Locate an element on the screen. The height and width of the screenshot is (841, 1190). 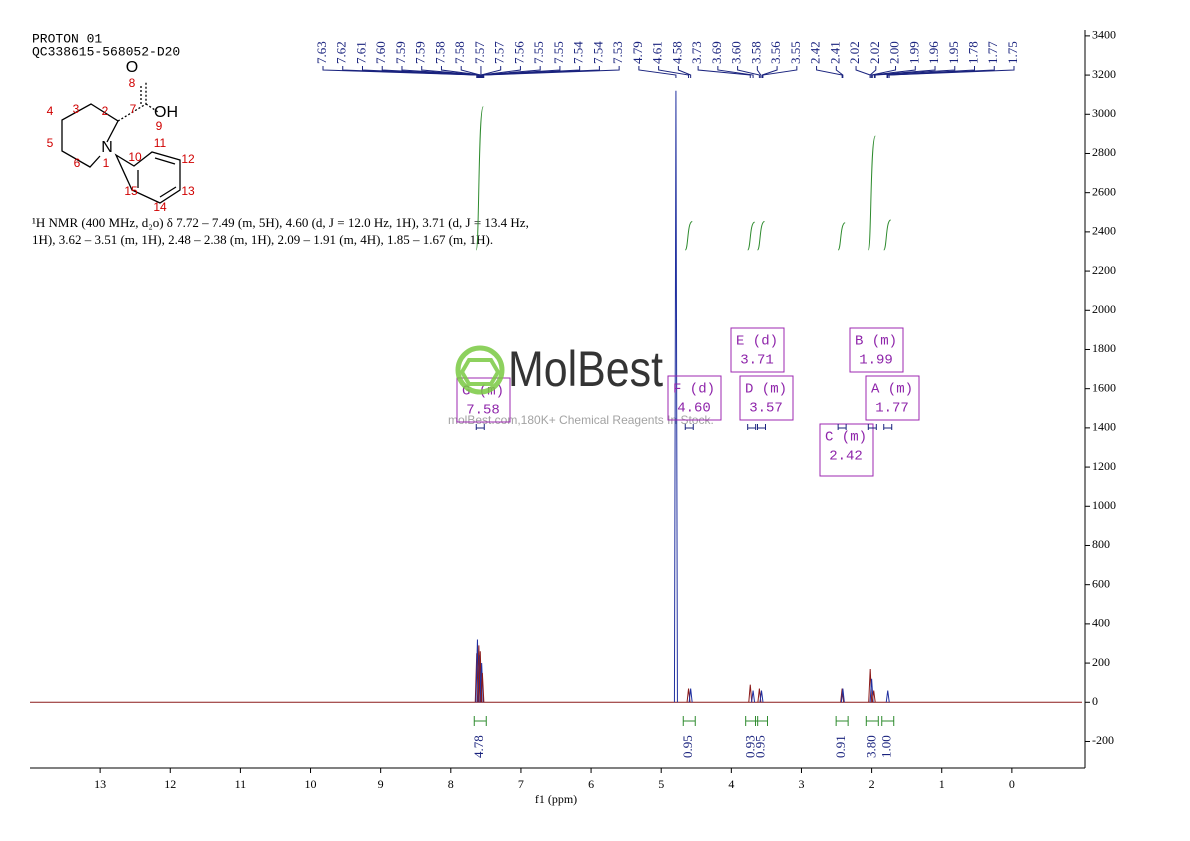
x-tick-label: 8 is located at coordinates (451, 784).